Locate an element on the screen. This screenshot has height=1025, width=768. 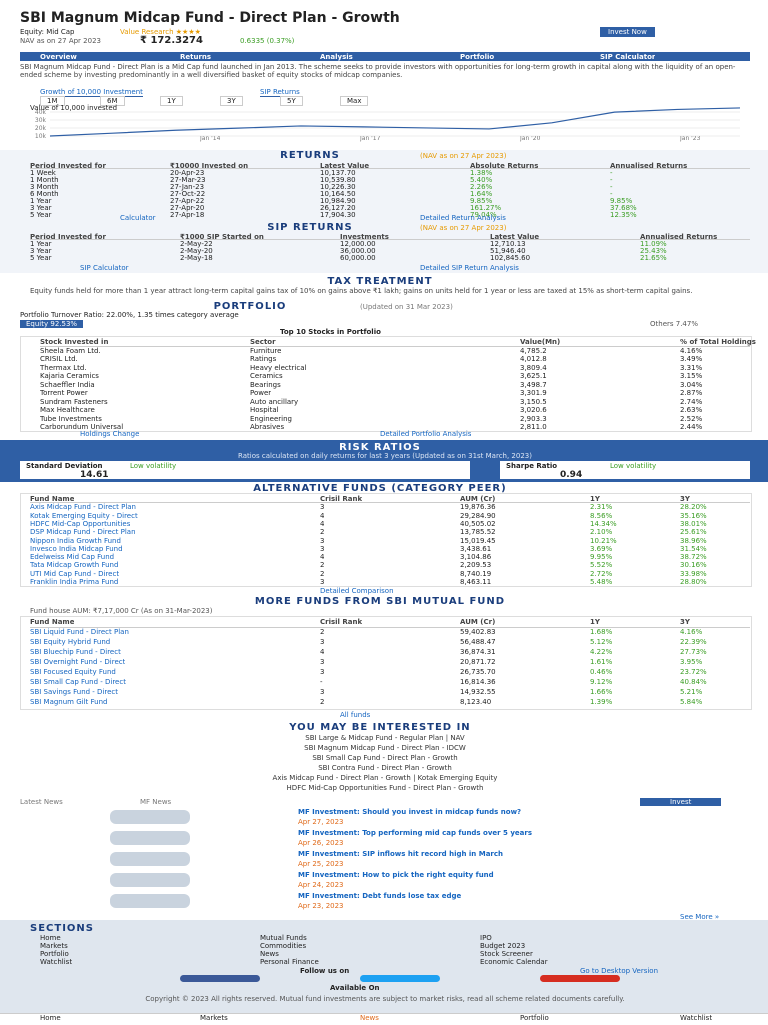
bottom-nav-item: Markets is located at coordinates (214, 1018).